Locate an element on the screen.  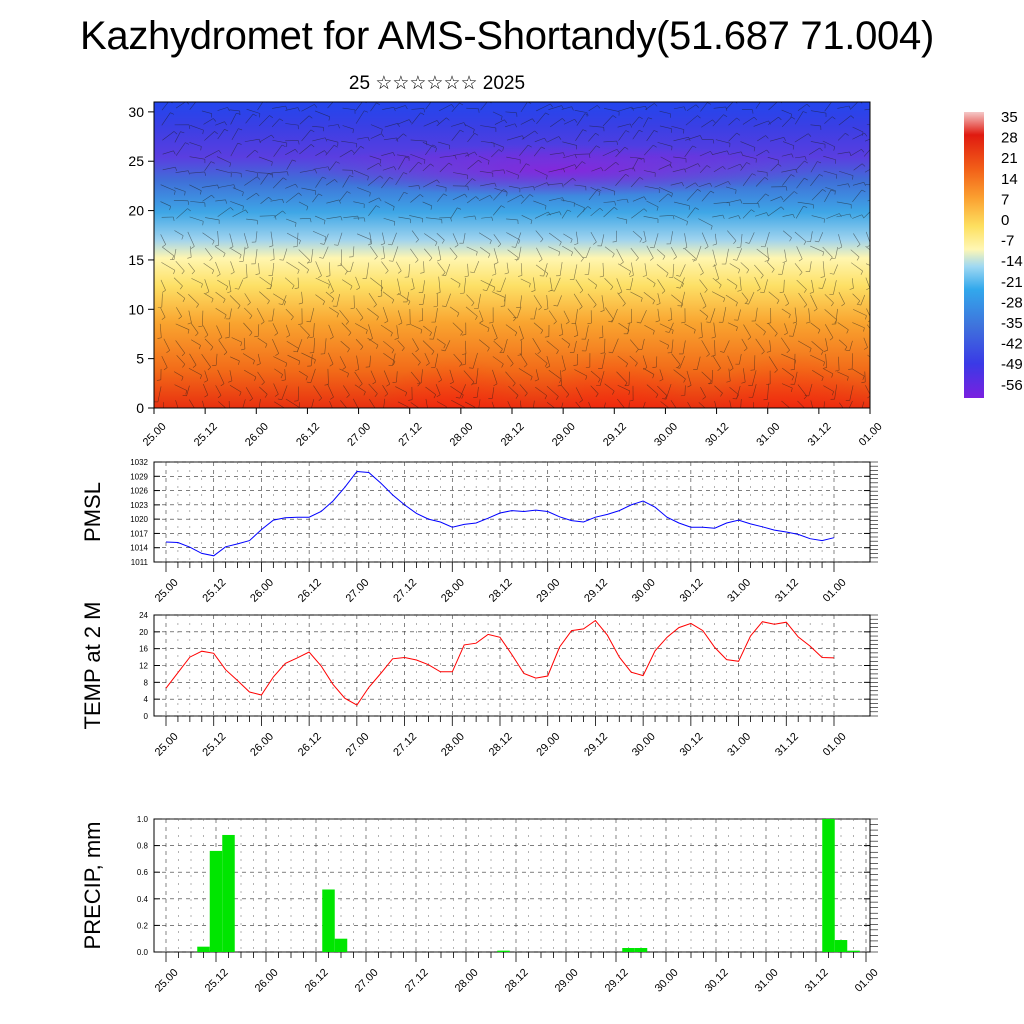
y-tick-label: 1011 is located at coordinates (140, 562).